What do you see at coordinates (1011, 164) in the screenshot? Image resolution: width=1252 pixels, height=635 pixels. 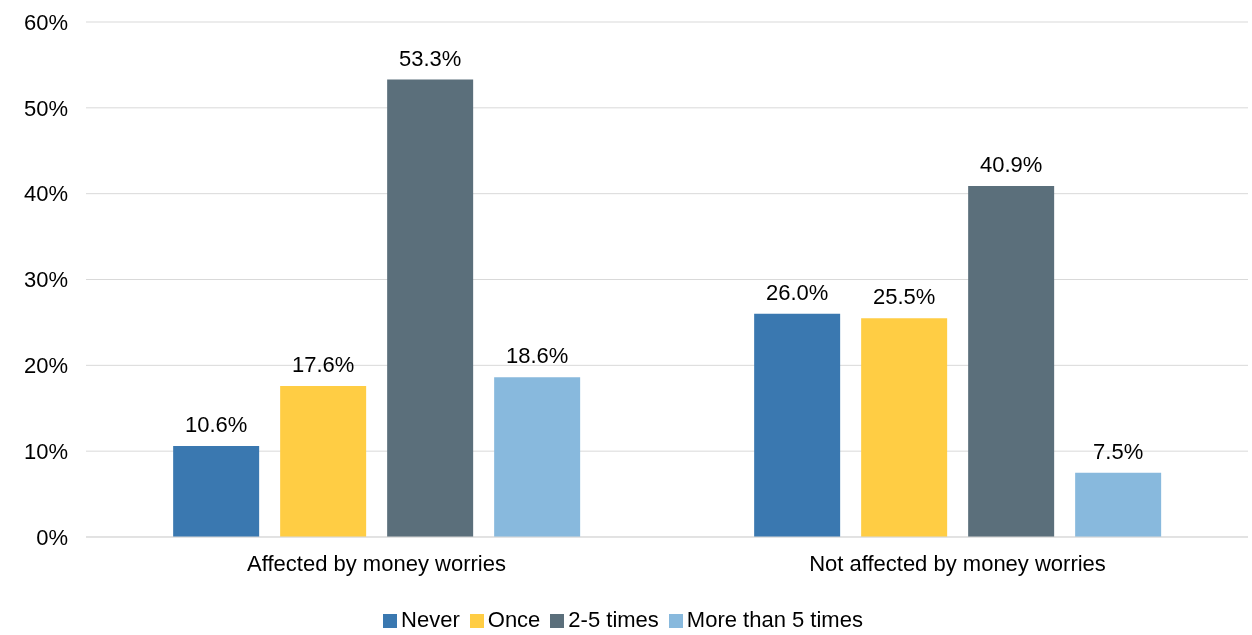 I see `data-label: 40.9%` at bounding box center [1011, 164].